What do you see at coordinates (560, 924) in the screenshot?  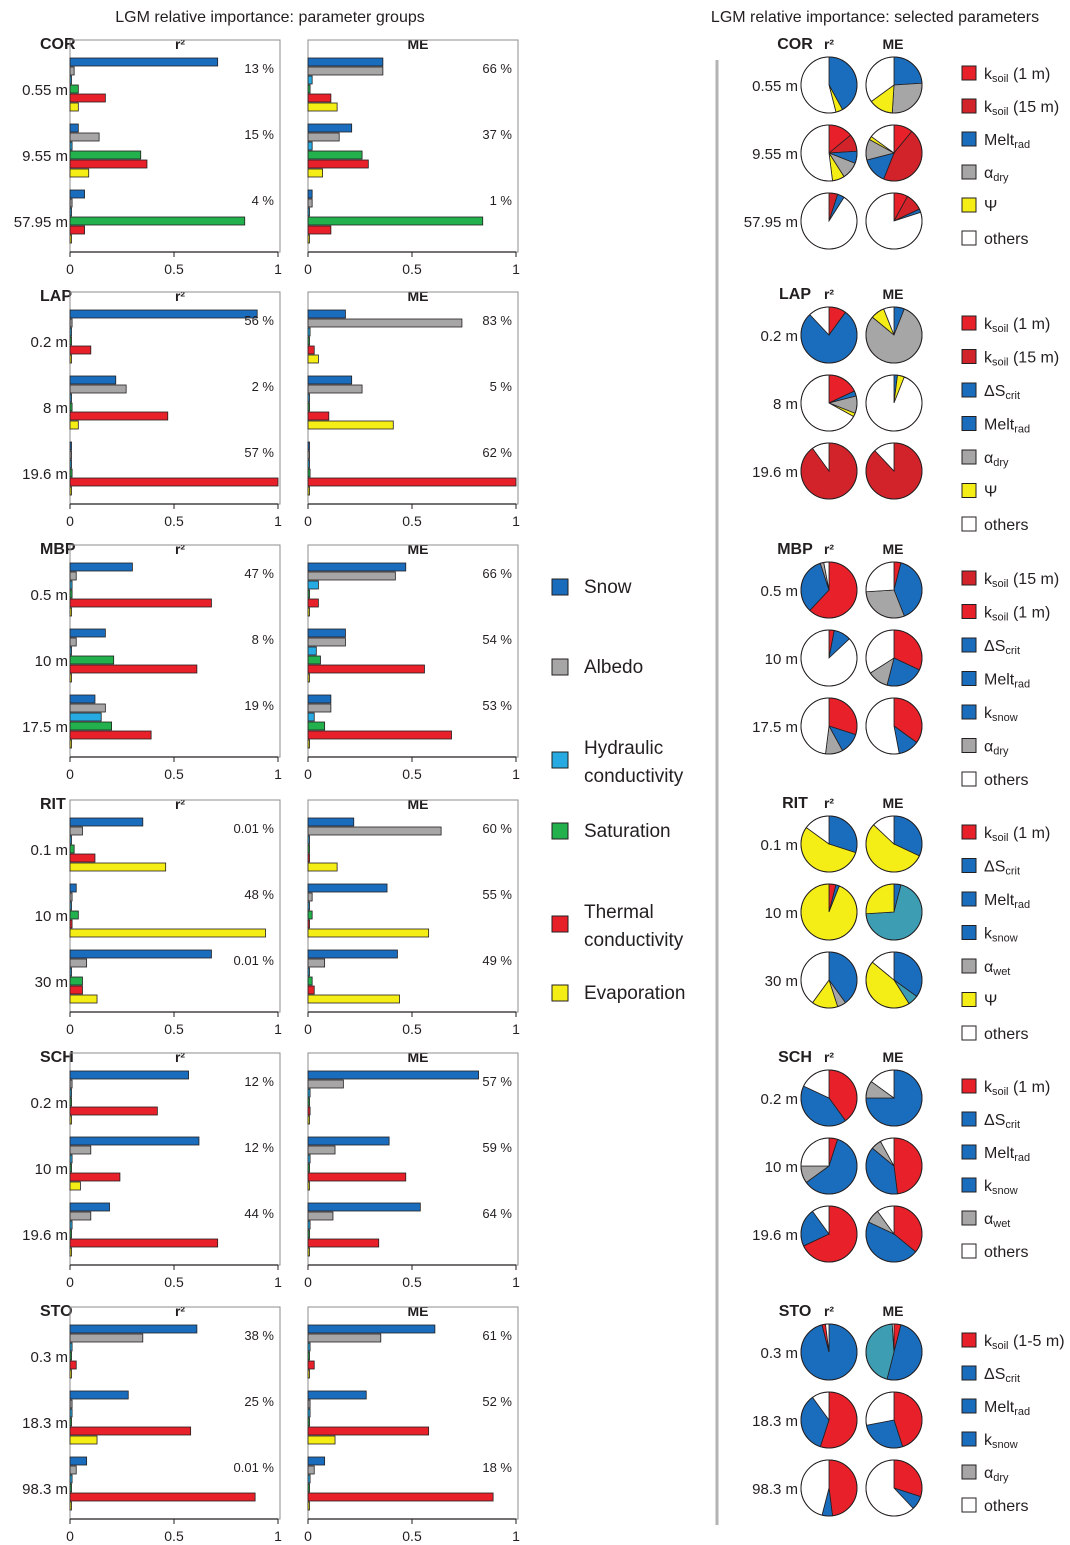 I see `legend-swatch` at bounding box center [560, 924].